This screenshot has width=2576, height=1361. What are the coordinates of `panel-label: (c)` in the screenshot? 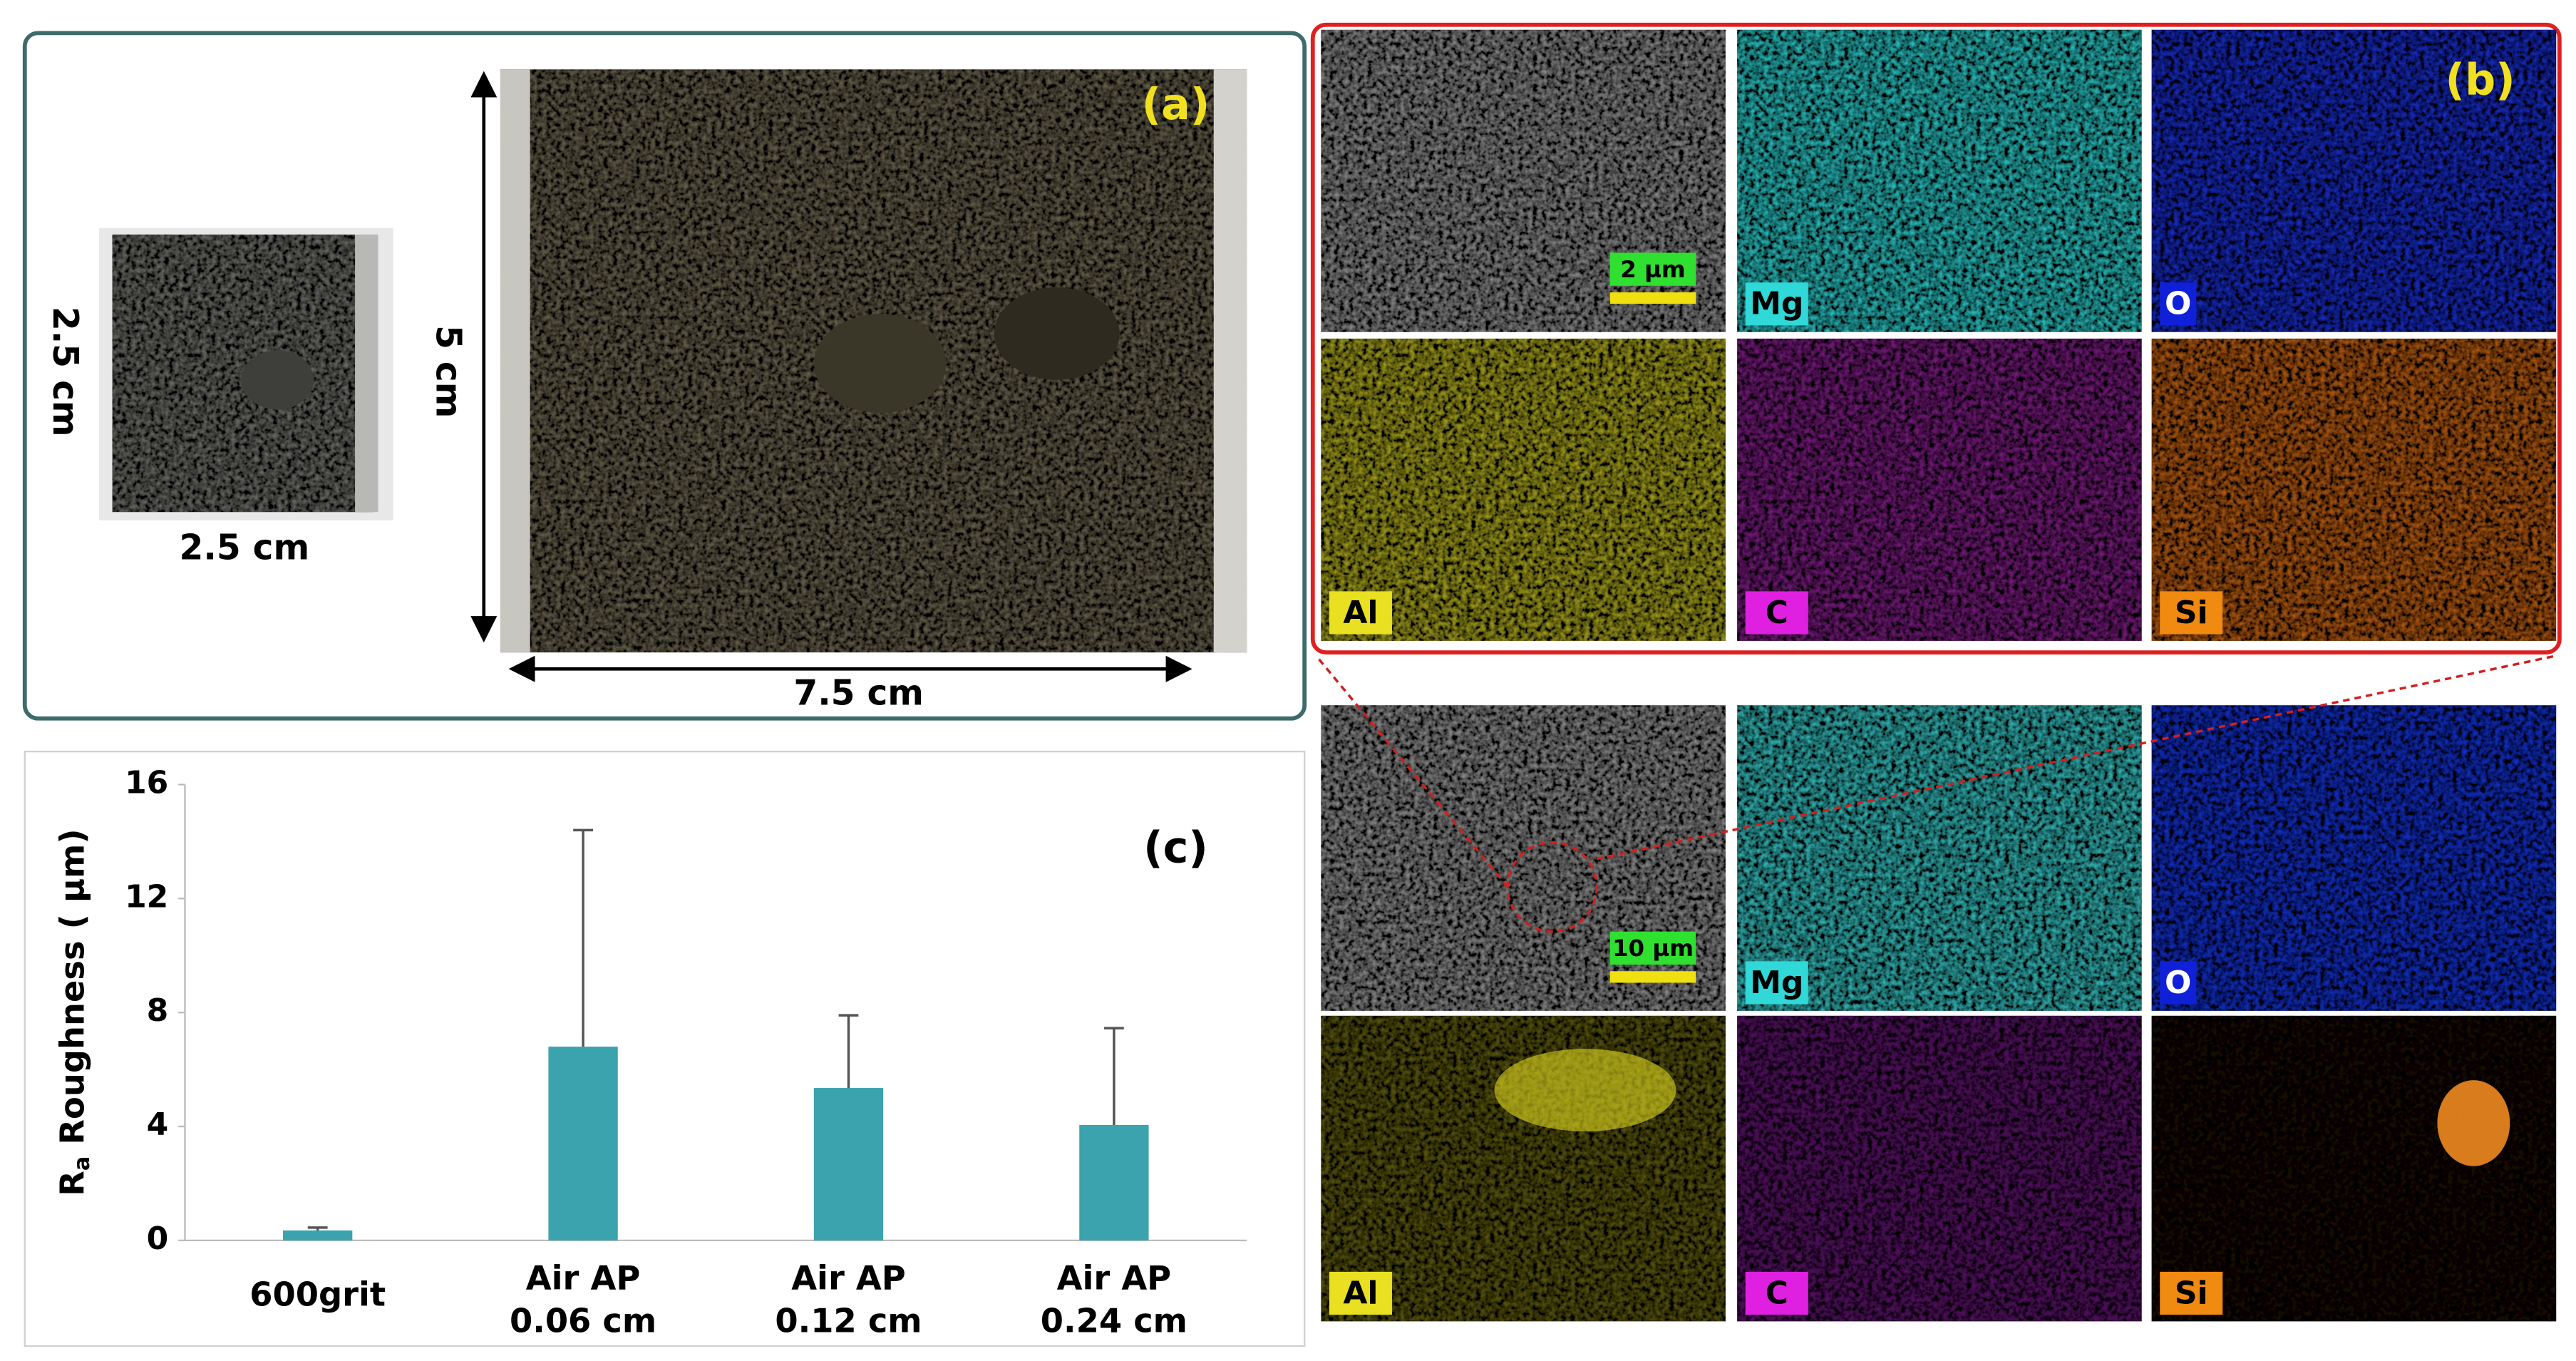 It's located at (1175, 848).